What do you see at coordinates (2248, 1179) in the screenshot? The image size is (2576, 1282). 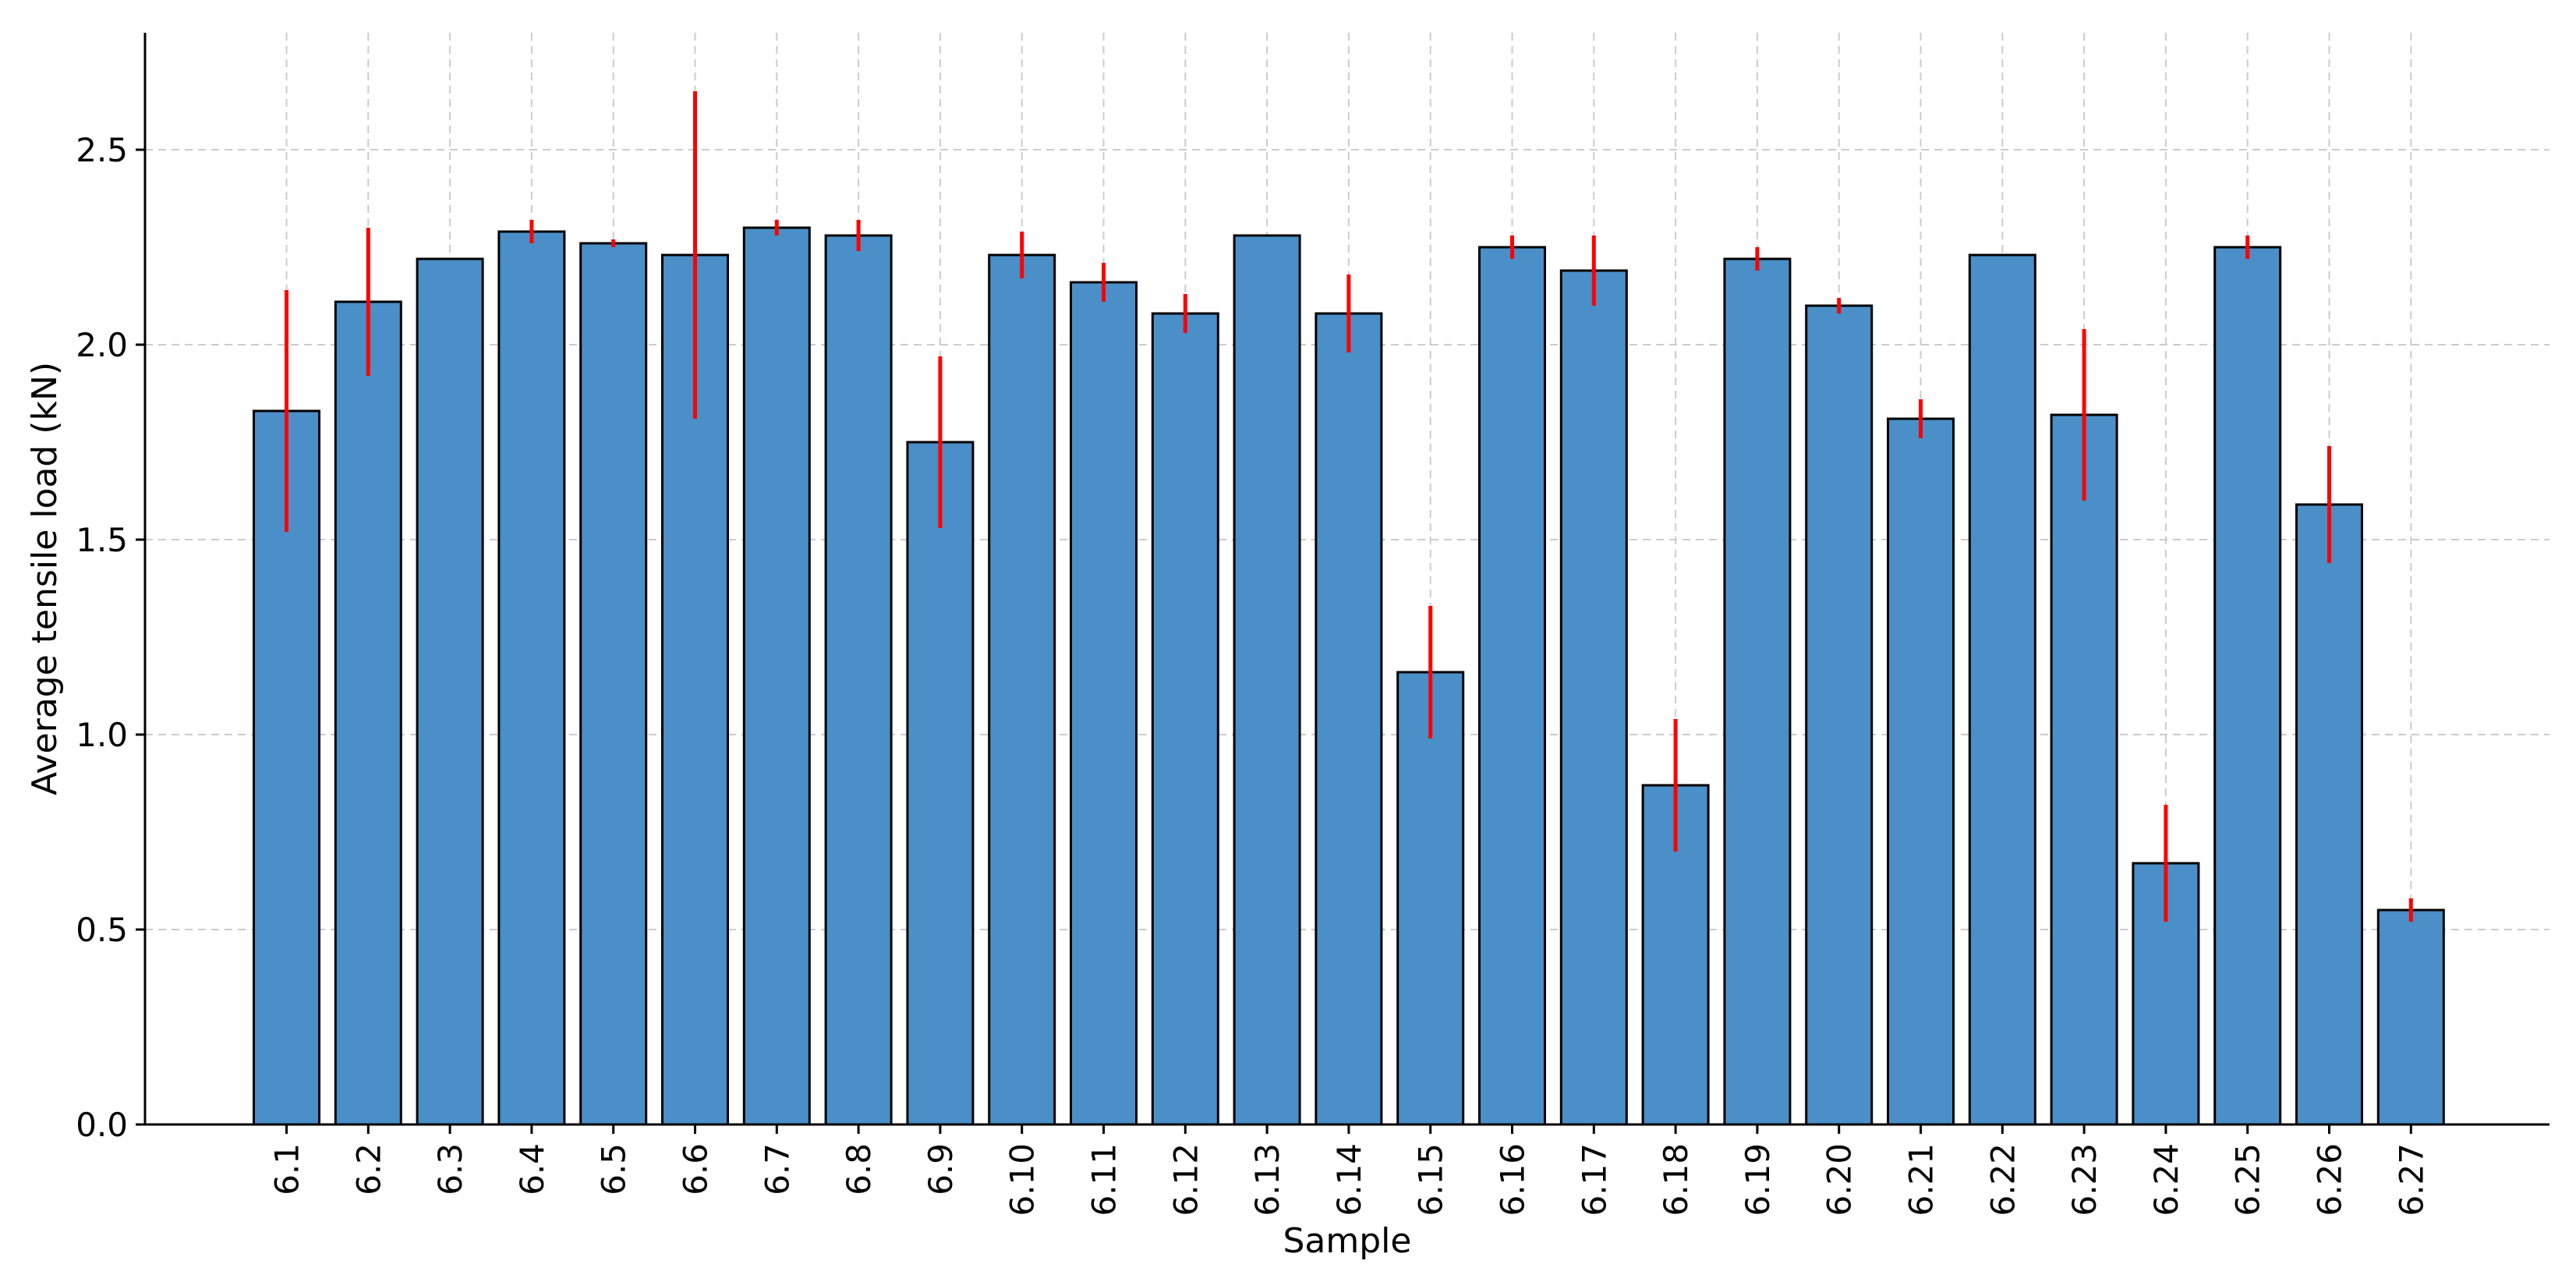 I see `x-tick-label: 6.25` at bounding box center [2248, 1179].